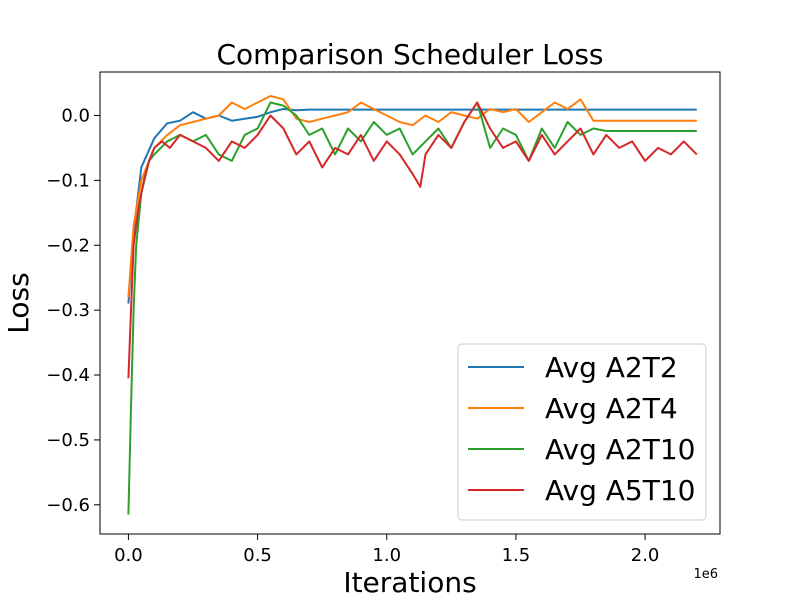 This screenshot has width=800, height=600. What do you see at coordinates (257, 555) in the screenshot?
I see `x-tick-label: 0.5` at bounding box center [257, 555].